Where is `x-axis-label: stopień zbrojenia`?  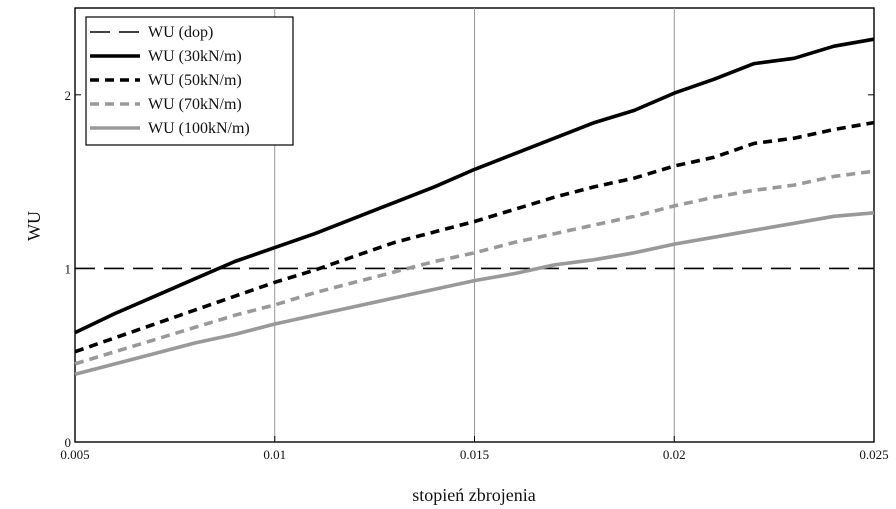 x-axis-label: stopień zbrojenia is located at coordinates (473, 495).